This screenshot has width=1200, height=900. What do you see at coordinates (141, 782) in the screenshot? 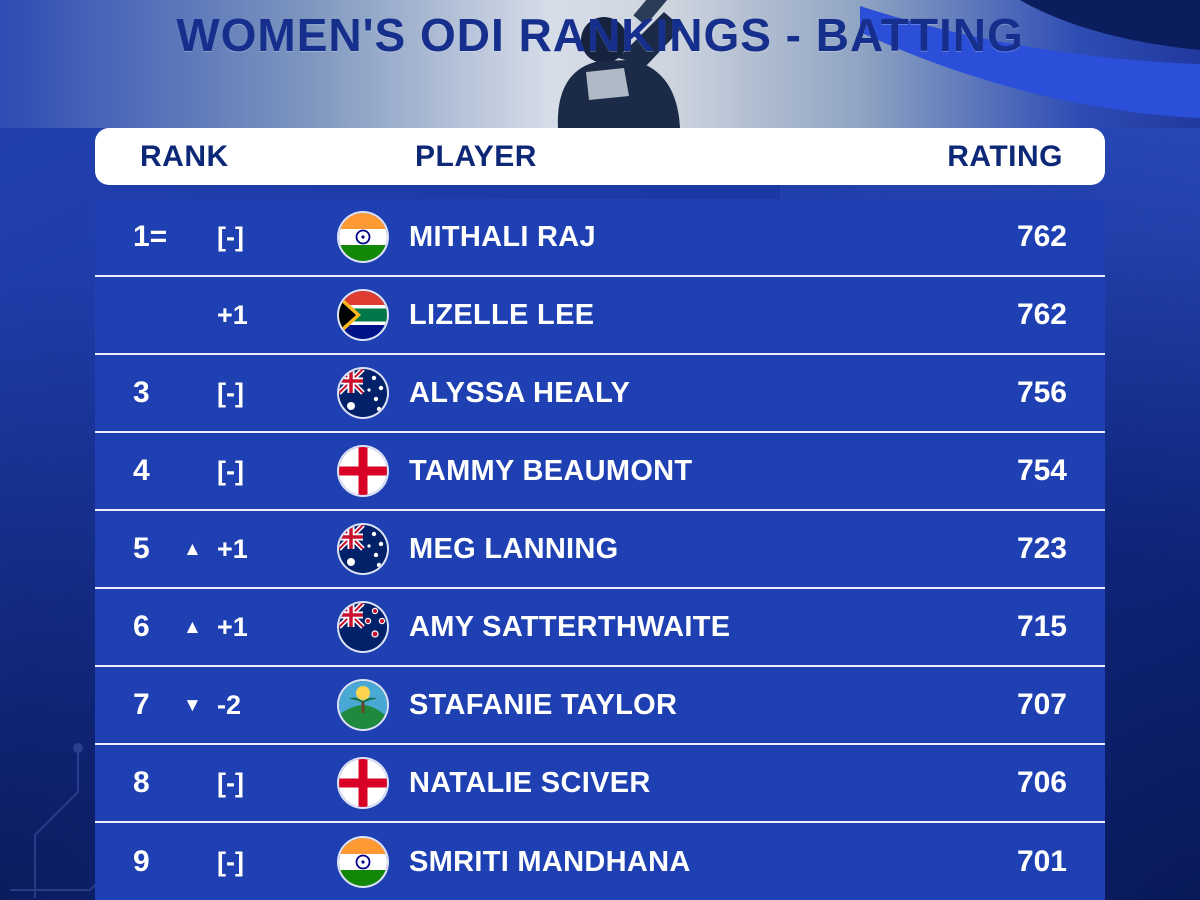
I see `rank-cell: 8` at bounding box center [141, 782].